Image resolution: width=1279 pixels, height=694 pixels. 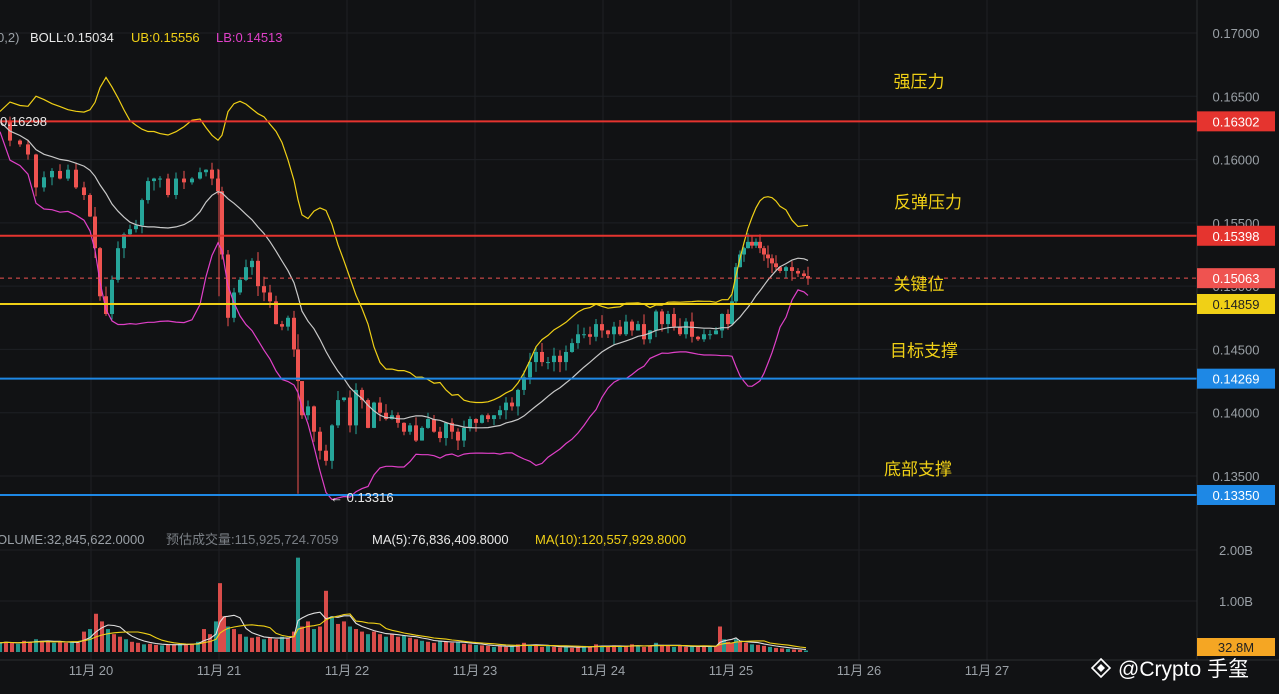 What do you see at coordinates (1236, 550) in the screenshot?
I see `volume-tick-label: 2.00B` at bounding box center [1236, 550].